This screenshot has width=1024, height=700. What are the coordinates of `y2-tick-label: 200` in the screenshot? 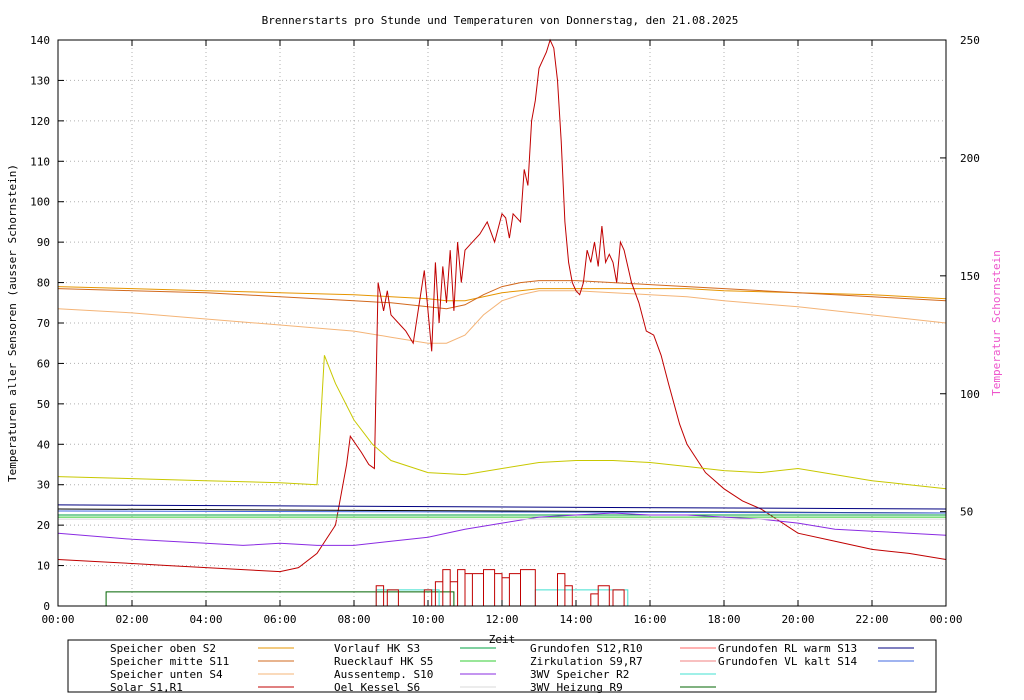 It's located at (970, 158).